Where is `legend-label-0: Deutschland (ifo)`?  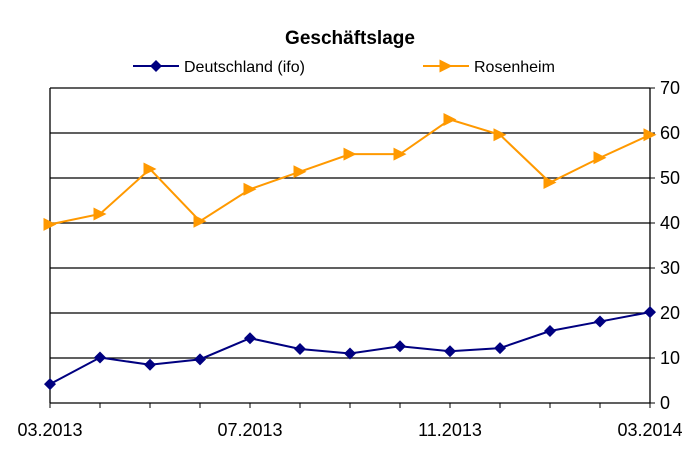 legend-label-0: Deutschland (ifo) is located at coordinates (244, 67).